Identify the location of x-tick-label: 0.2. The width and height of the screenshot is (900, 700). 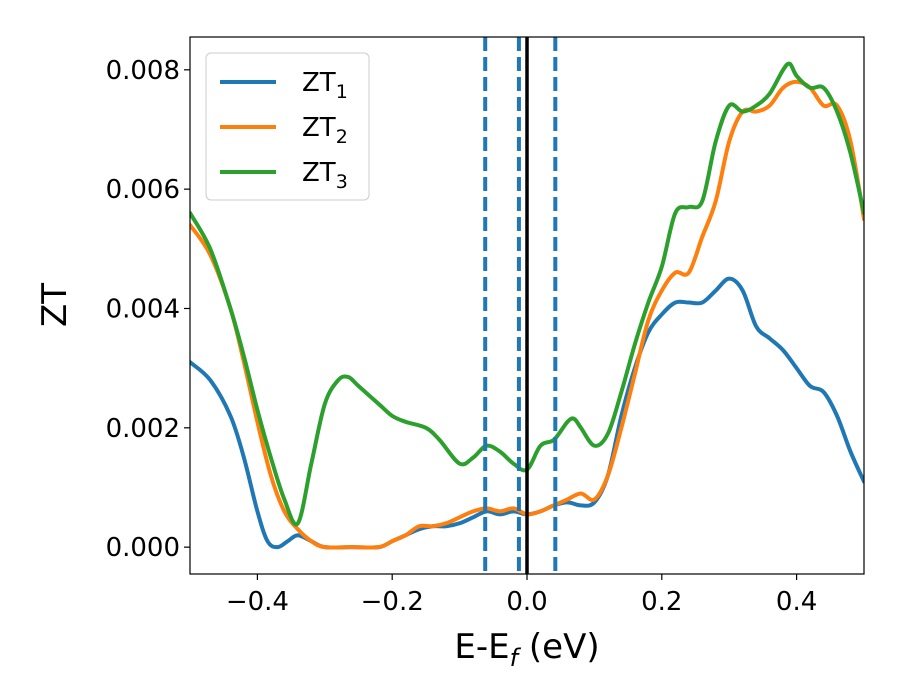
(661, 602).